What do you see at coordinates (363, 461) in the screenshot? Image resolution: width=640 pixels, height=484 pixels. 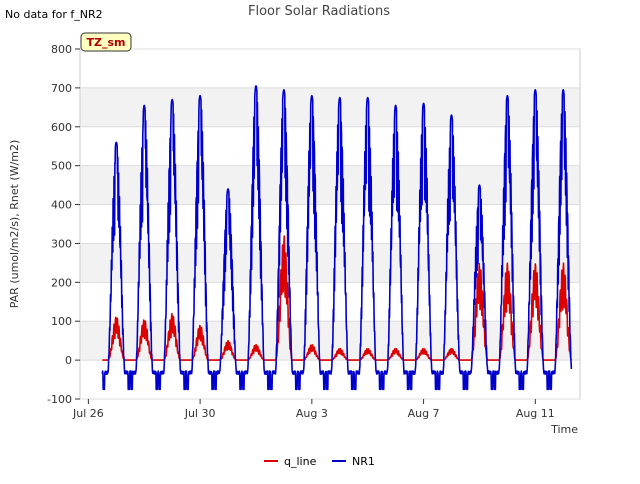 I see `legend-label-nr1: NR1` at bounding box center [363, 461].